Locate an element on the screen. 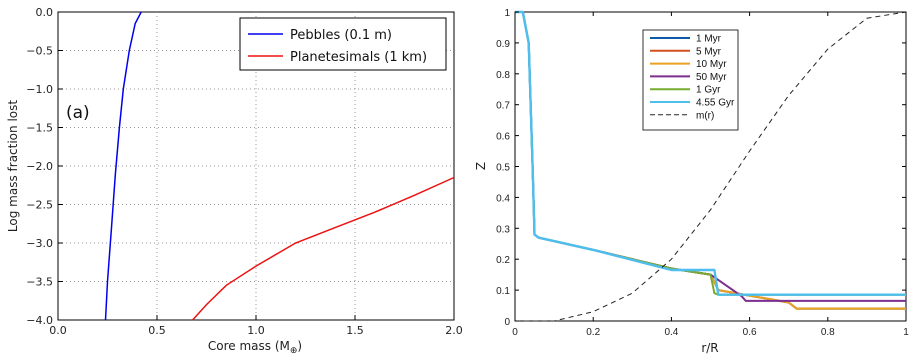  y-tick-label-b: 0.6 is located at coordinates (503, 137).